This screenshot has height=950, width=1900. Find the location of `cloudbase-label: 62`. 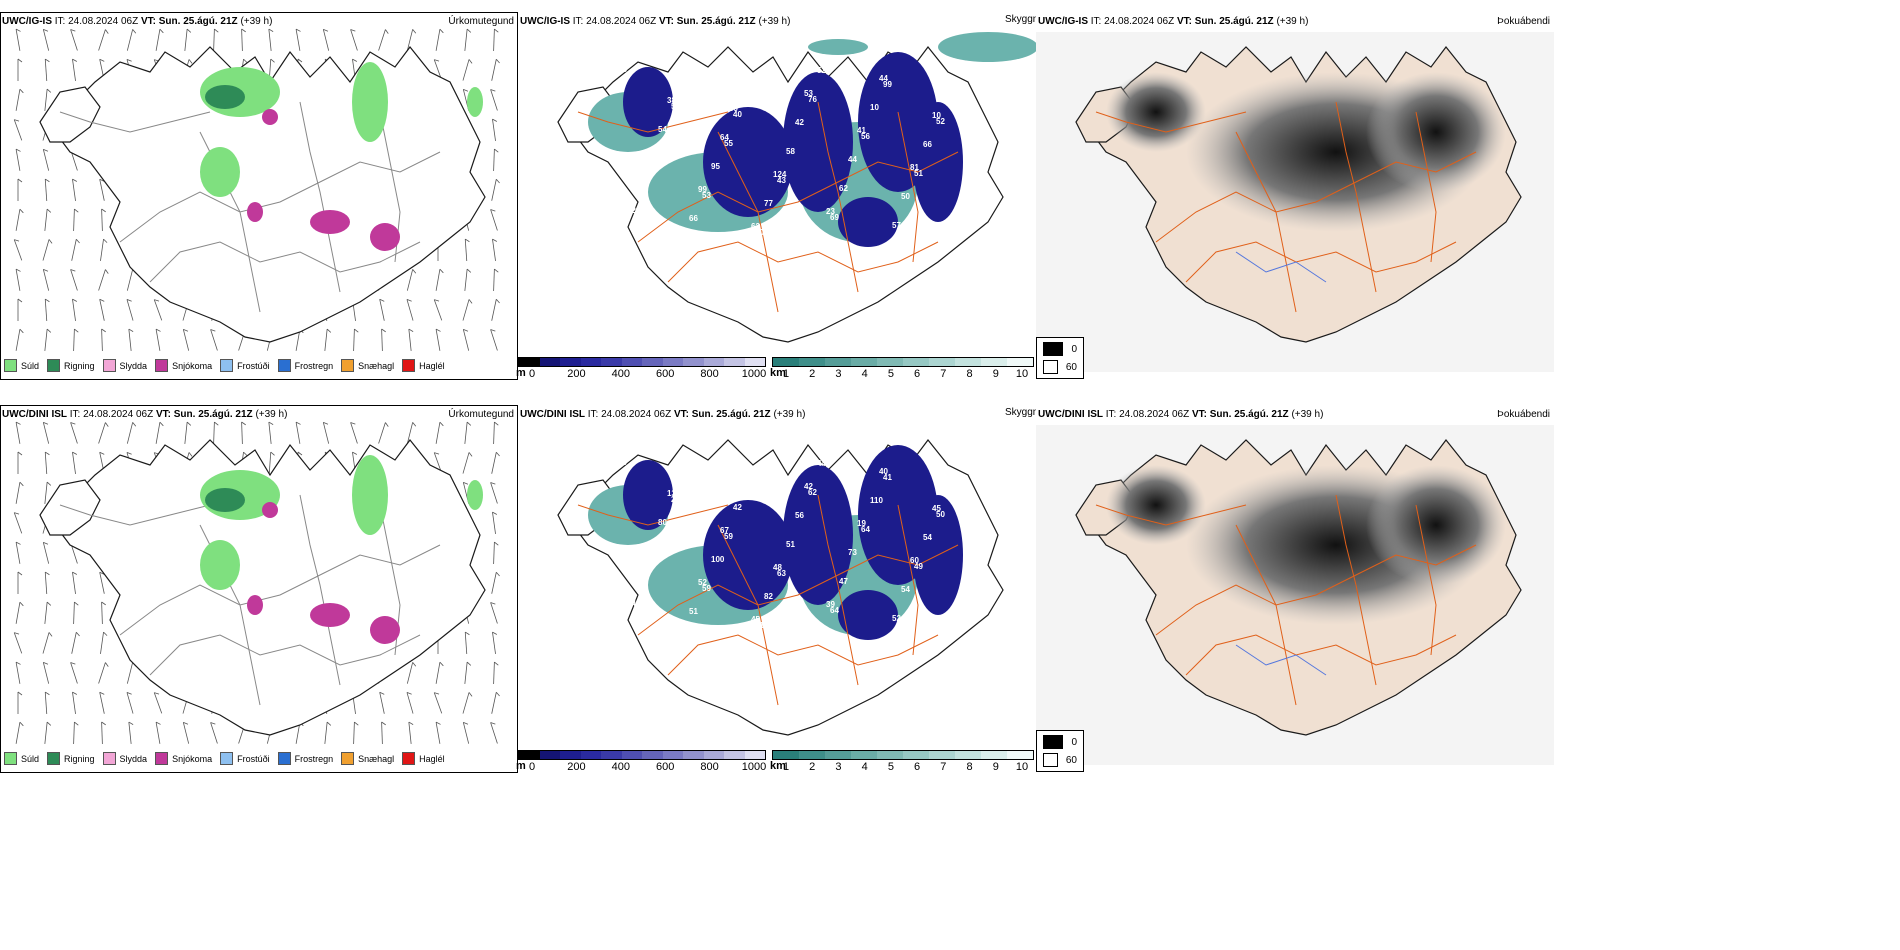

cloudbase-label: 62 is located at coordinates (812, 492).